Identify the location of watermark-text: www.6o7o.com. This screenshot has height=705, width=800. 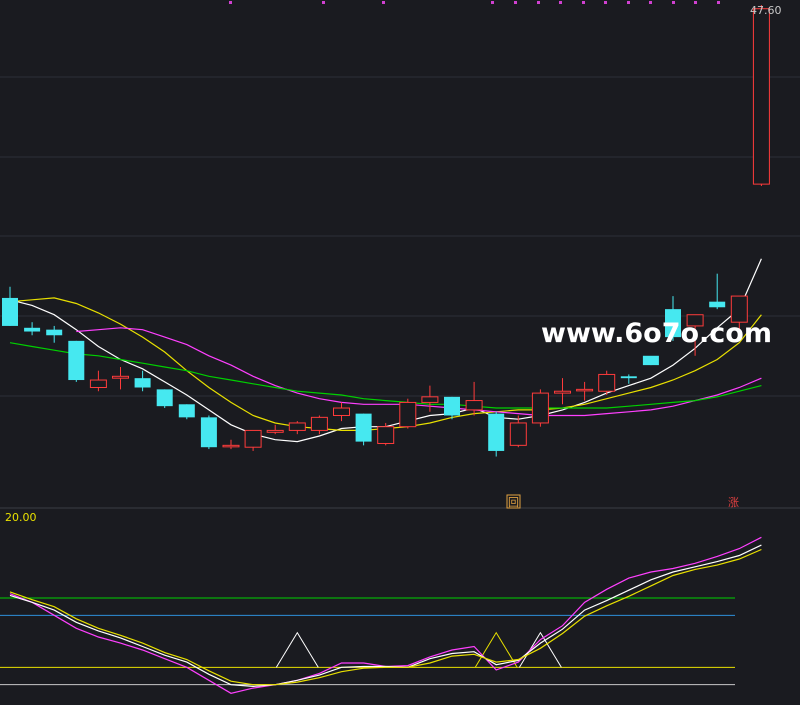
(656, 333).